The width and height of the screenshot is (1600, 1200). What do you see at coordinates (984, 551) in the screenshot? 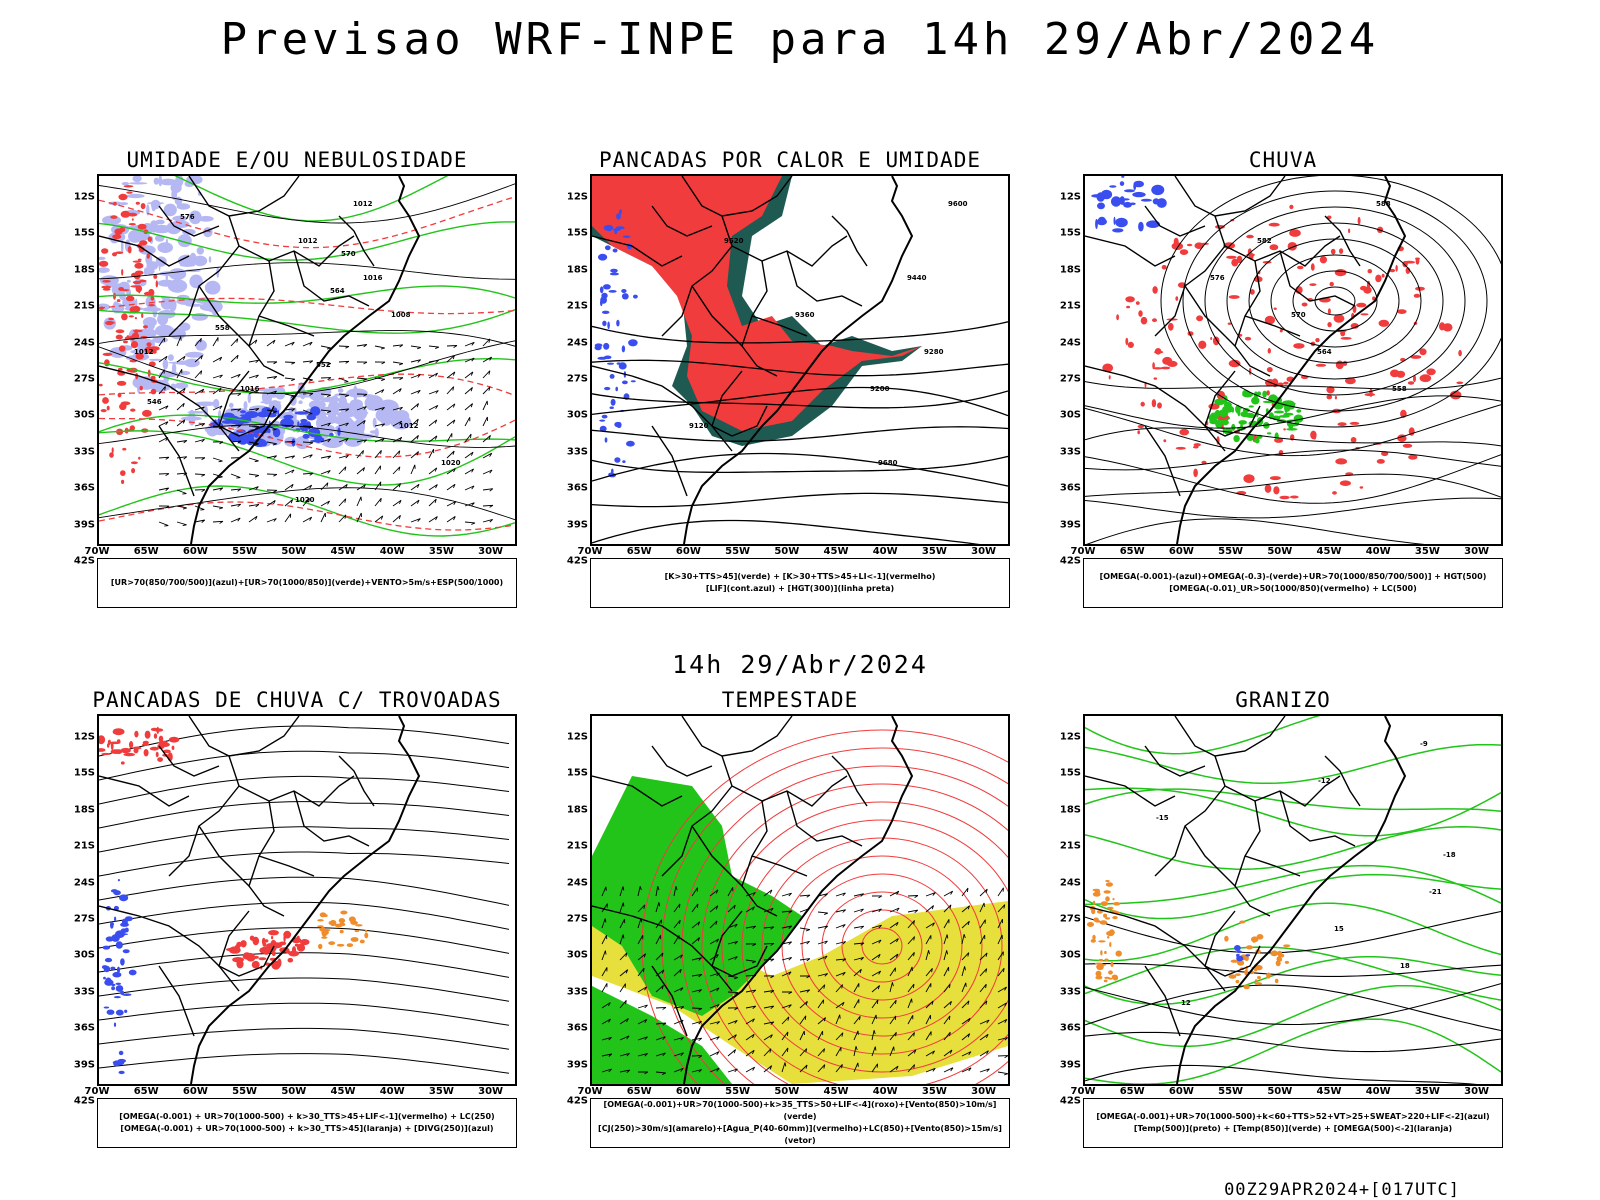
I see `longitude-tick: 30W` at bounding box center [984, 551].